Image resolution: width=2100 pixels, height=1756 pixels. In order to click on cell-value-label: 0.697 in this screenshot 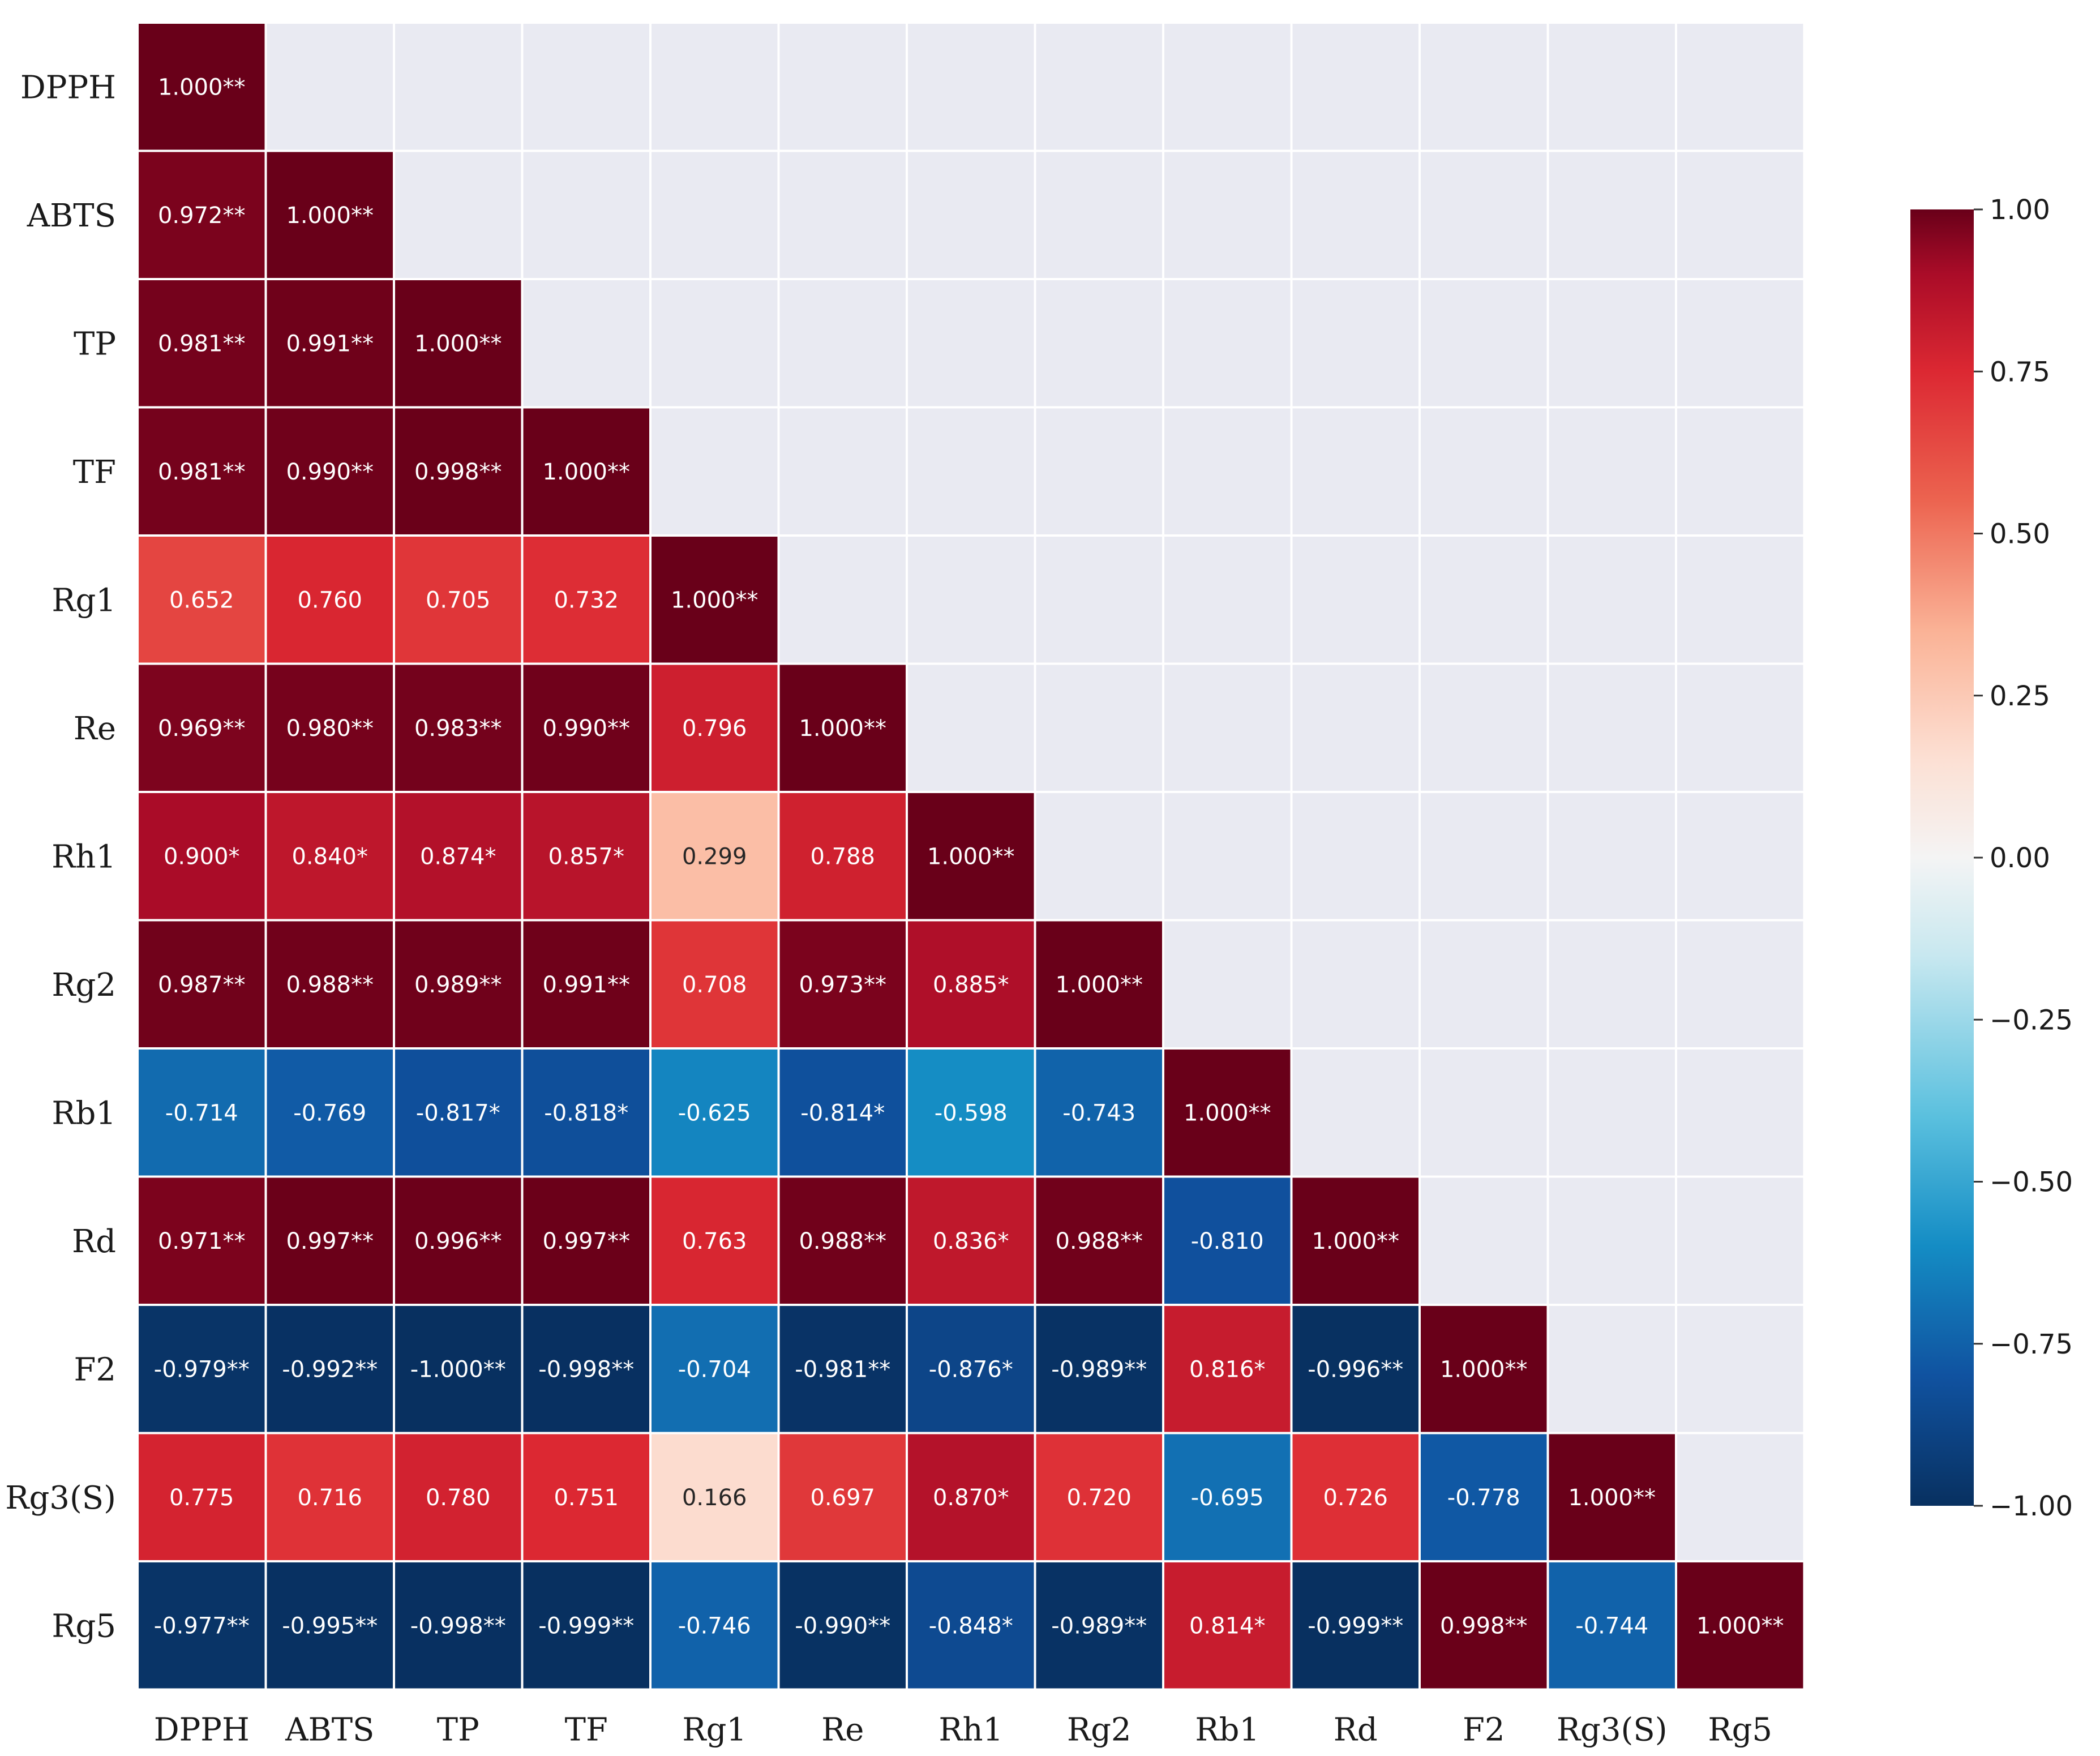, I will do `click(842, 1498)`.